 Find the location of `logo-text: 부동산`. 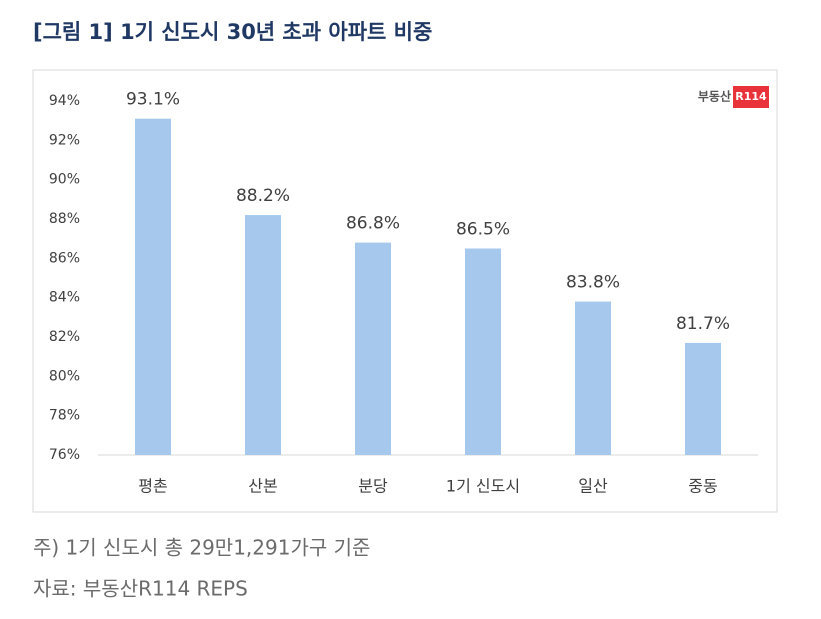

logo-text: 부동산 is located at coordinates (714, 96).